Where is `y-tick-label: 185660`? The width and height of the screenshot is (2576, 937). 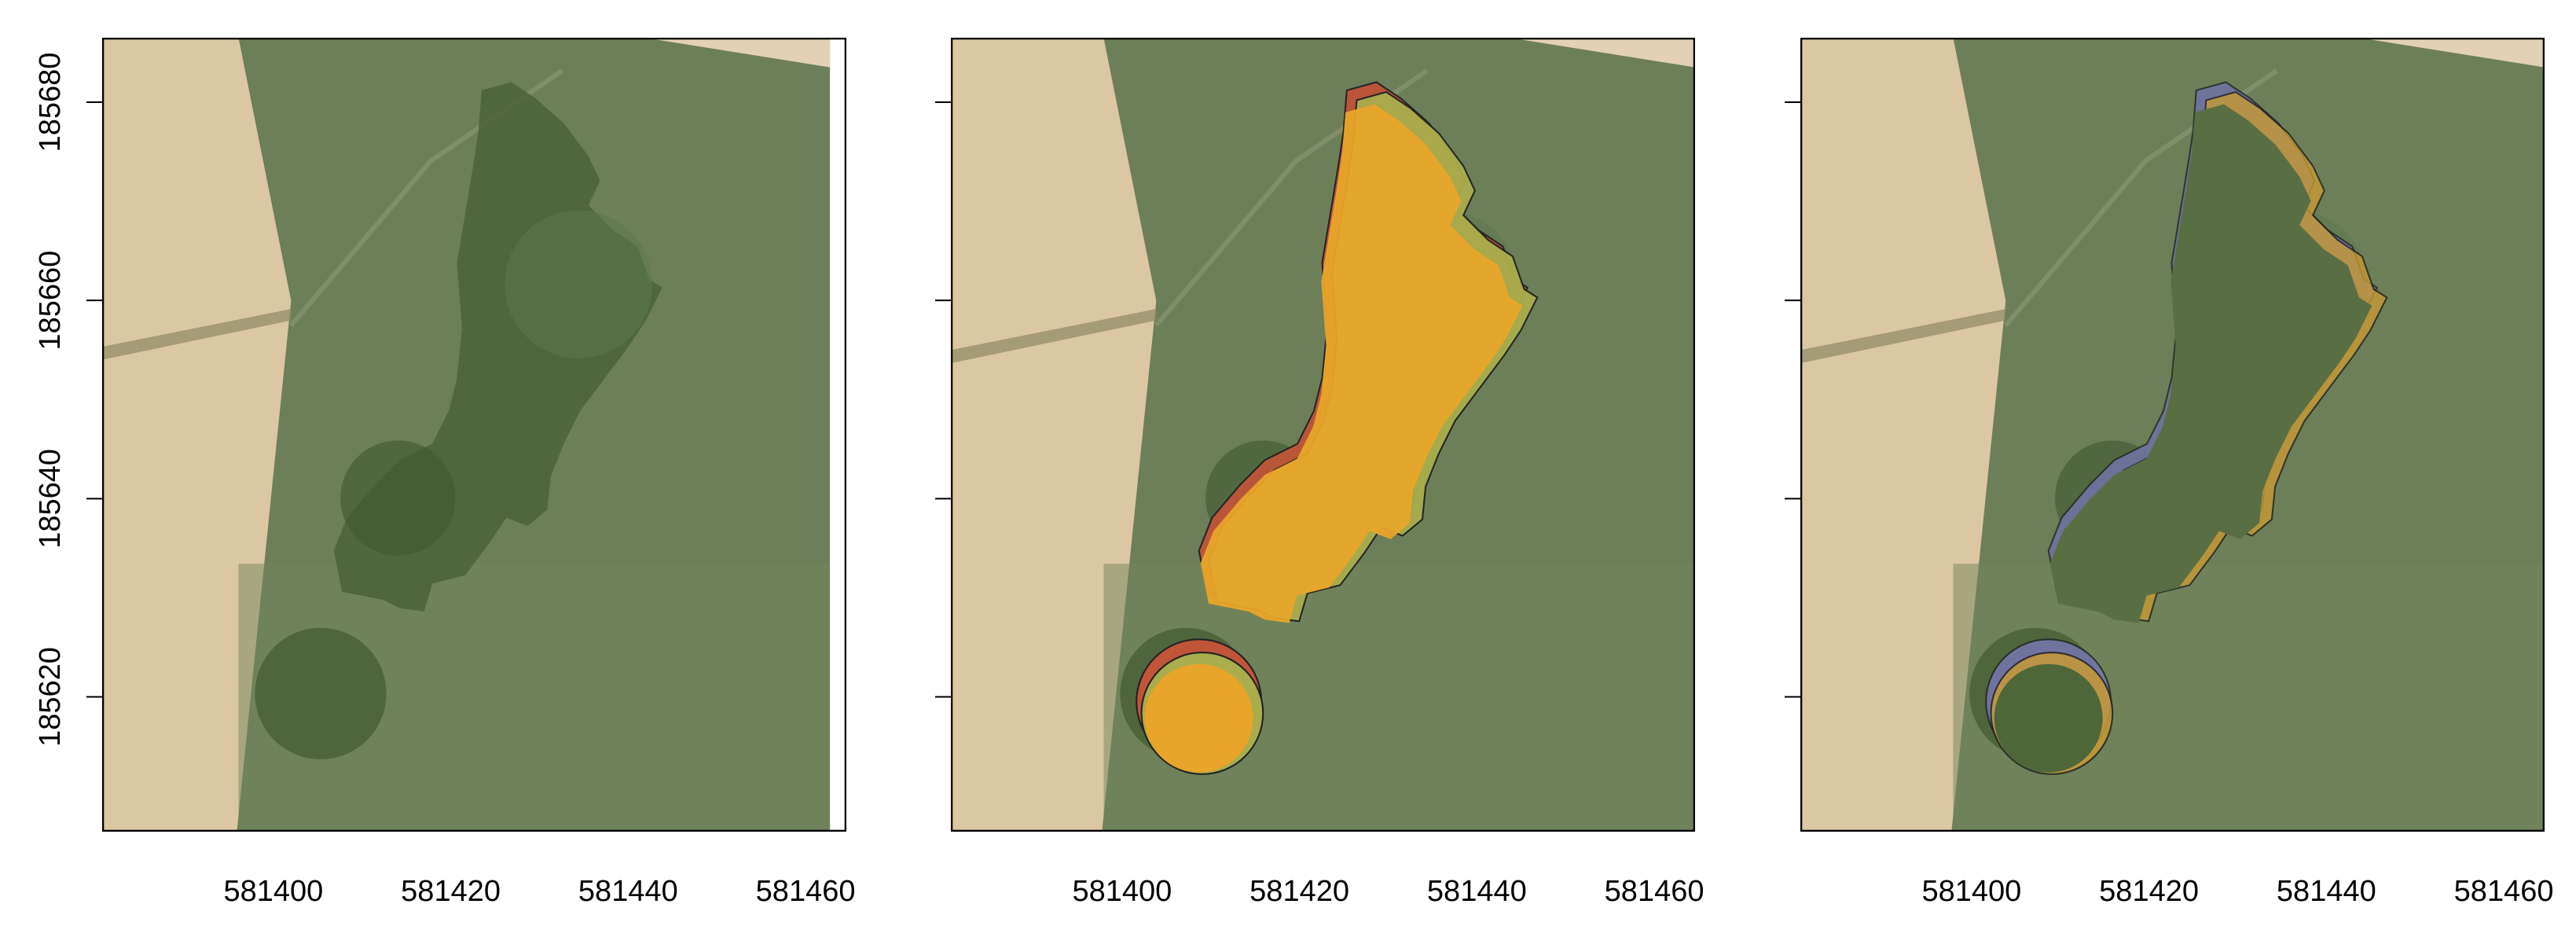
y-tick-label: 185660 is located at coordinates (50, 301).